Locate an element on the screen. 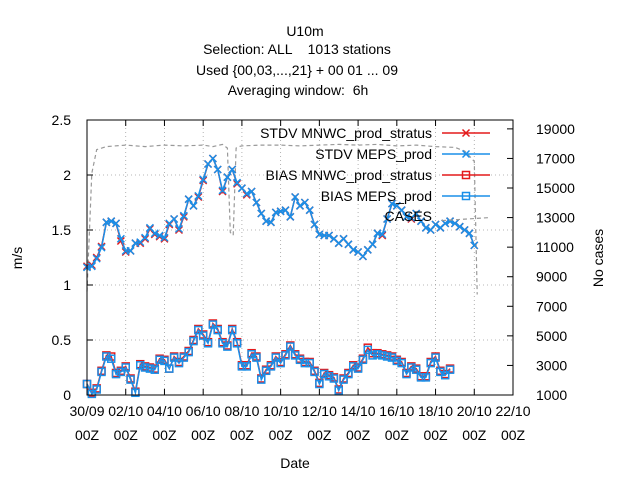  y-axis: 0 0.5 1 1.5 2 2.5 is located at coordinates (72, 257).